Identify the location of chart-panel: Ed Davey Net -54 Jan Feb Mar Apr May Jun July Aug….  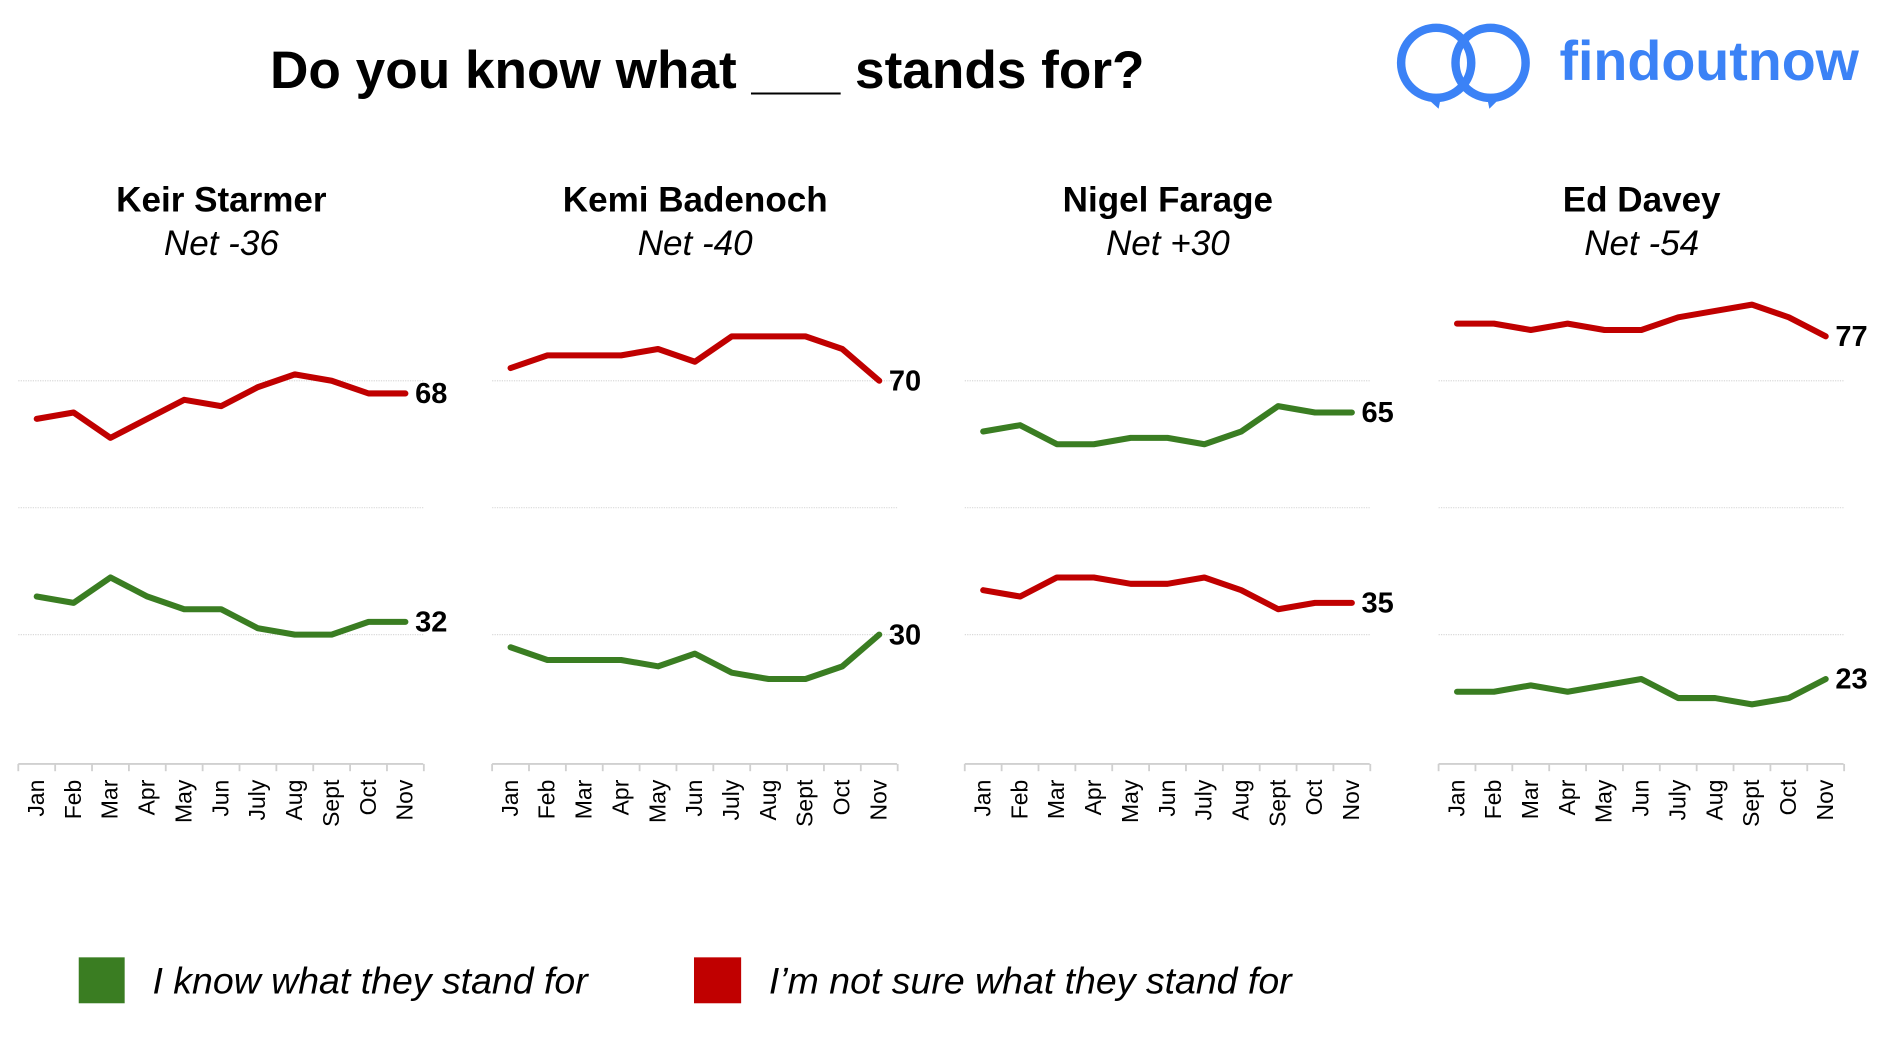
(1652, 504).